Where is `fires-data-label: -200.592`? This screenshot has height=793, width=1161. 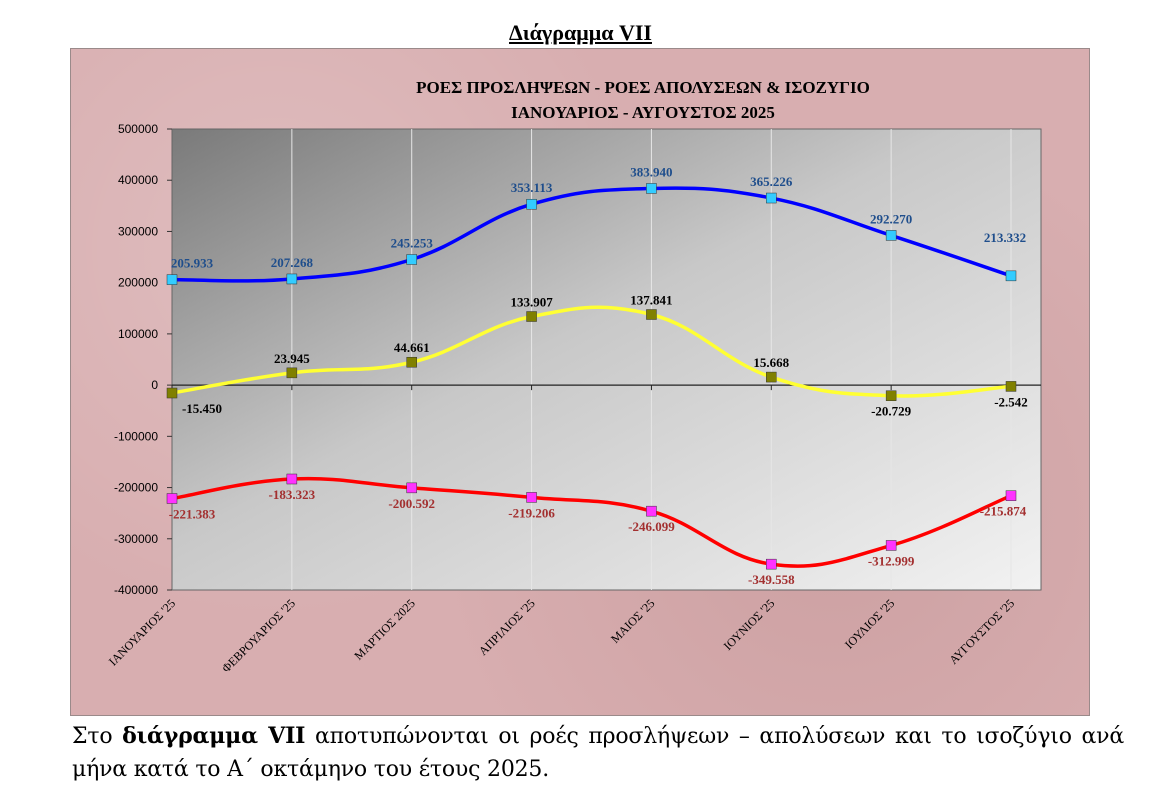 fires-data-label: -200.592 is located at coordinates (411, 503).